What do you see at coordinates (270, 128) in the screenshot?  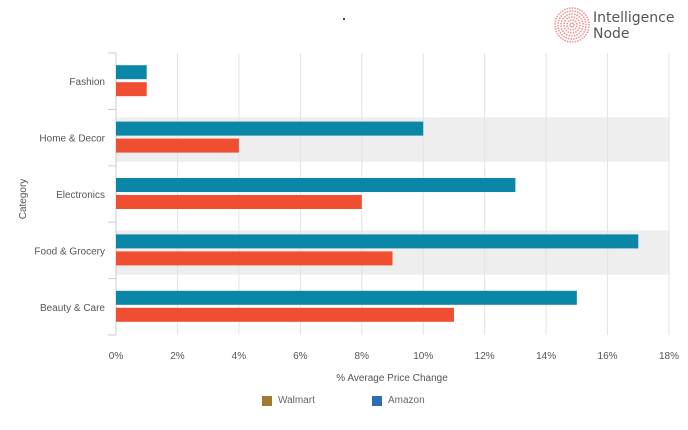 I see `bar-amazon-home-decor` at bounding box center [270, 128].